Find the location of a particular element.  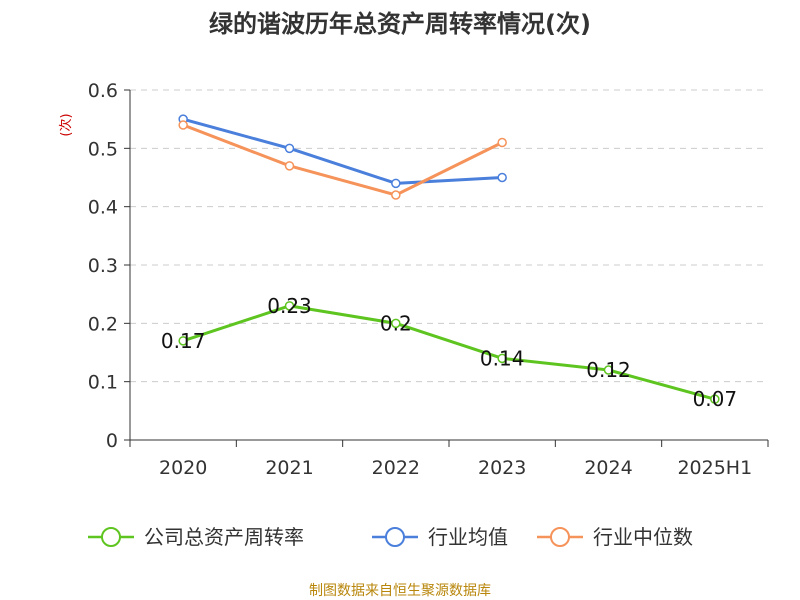

y-tick-label: 0.2 is located at coordinates (103, 324).